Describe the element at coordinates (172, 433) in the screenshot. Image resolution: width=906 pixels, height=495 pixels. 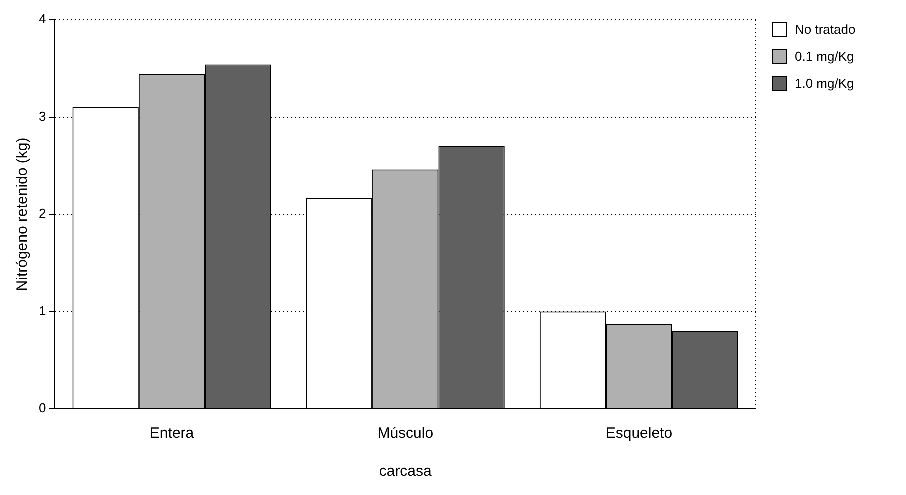
I see `x-tick-label: Entera` at that location.